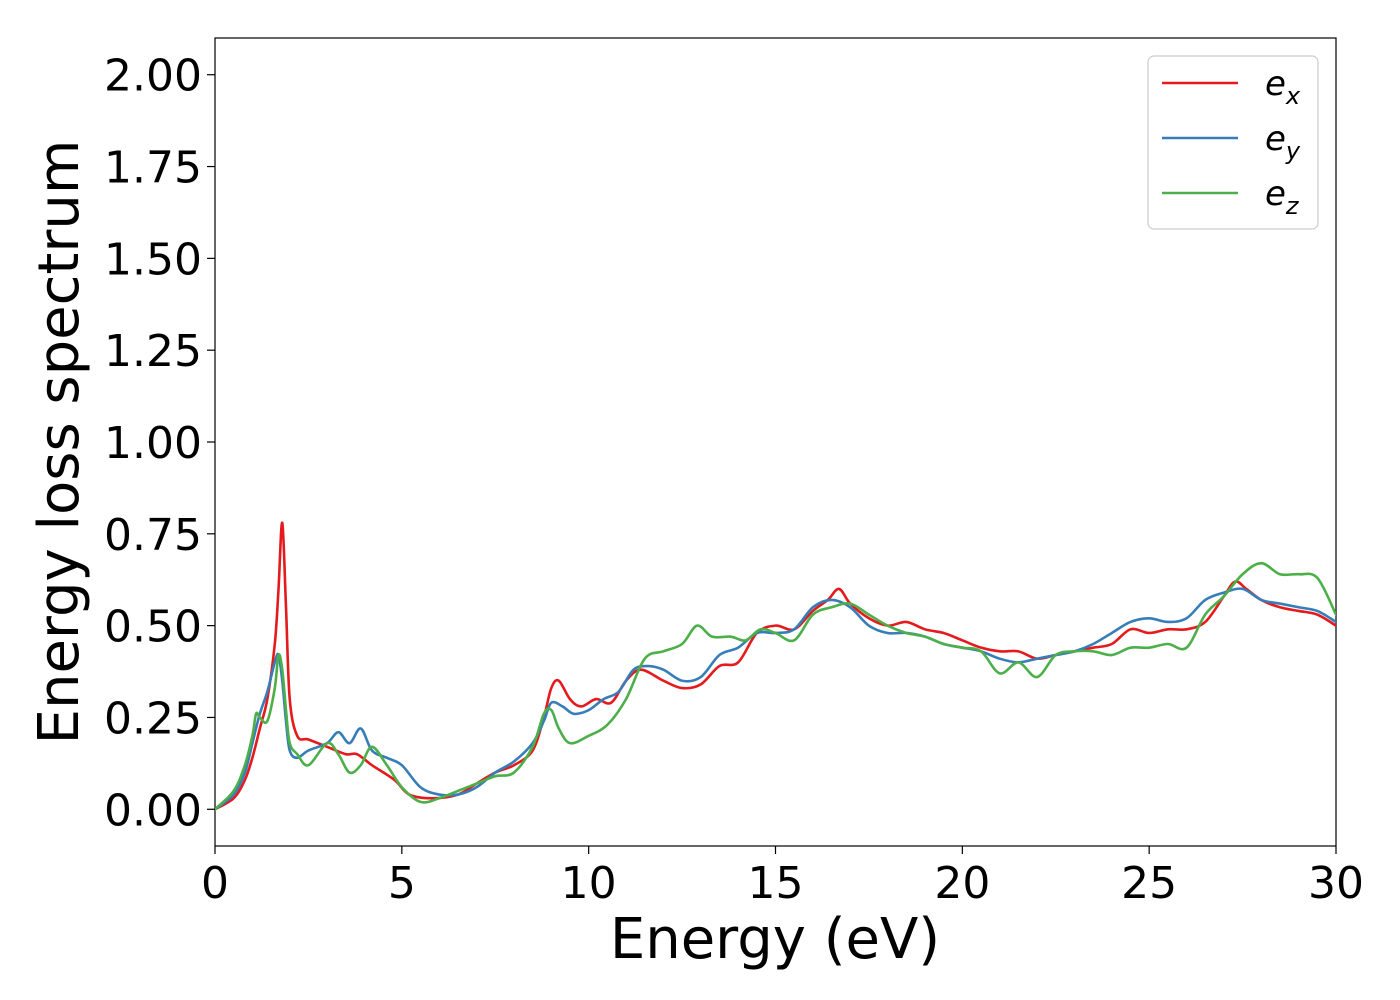 Image resolution: width=1400 pixels, height=1000 pixels. Describe the element at coordinates (1292, 206) in the screenshot. I see `legend-label-subscript: z` at that location.